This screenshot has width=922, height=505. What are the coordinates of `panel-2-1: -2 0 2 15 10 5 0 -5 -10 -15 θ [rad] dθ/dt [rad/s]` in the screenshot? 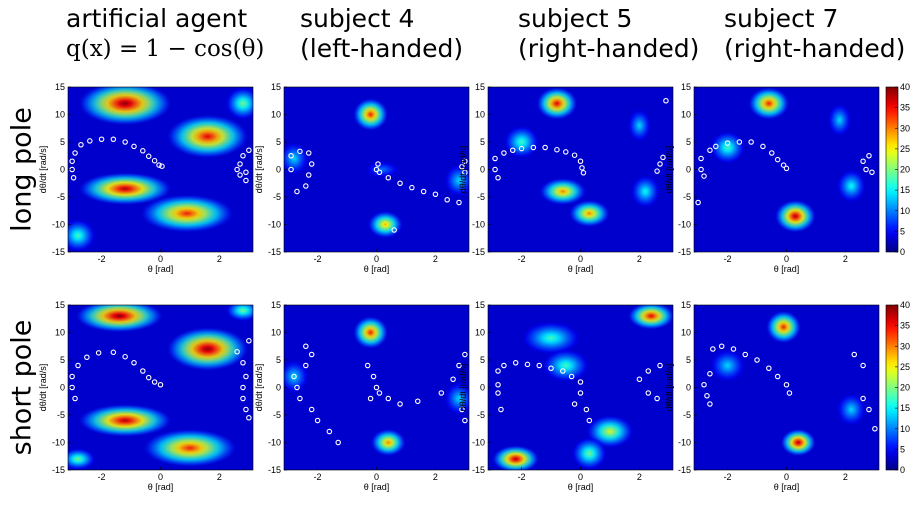 It's located at (146, 396).